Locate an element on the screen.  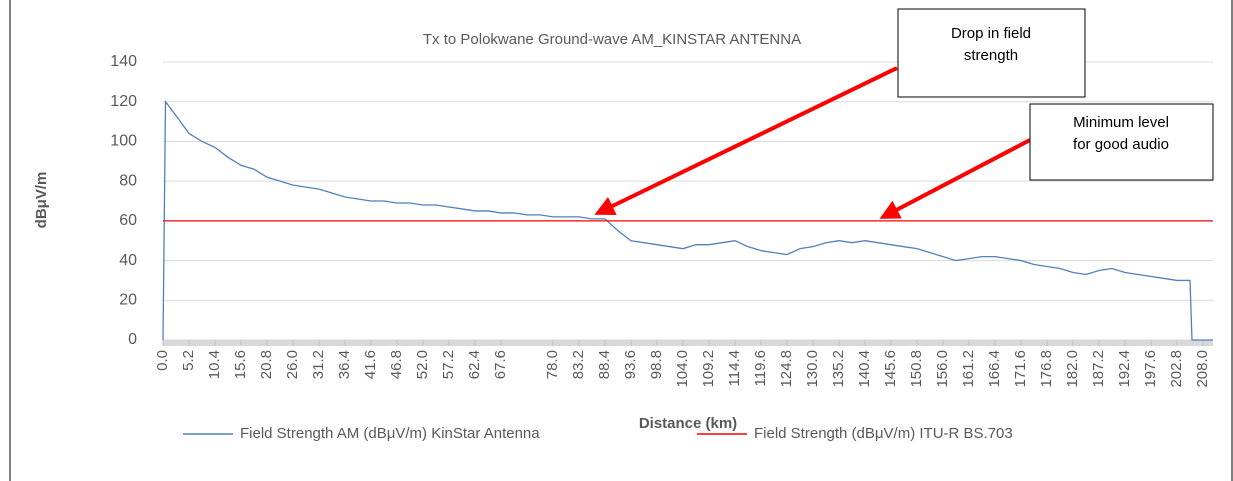
x-tick-label: 83.2 is located at coordinates (578, 364).